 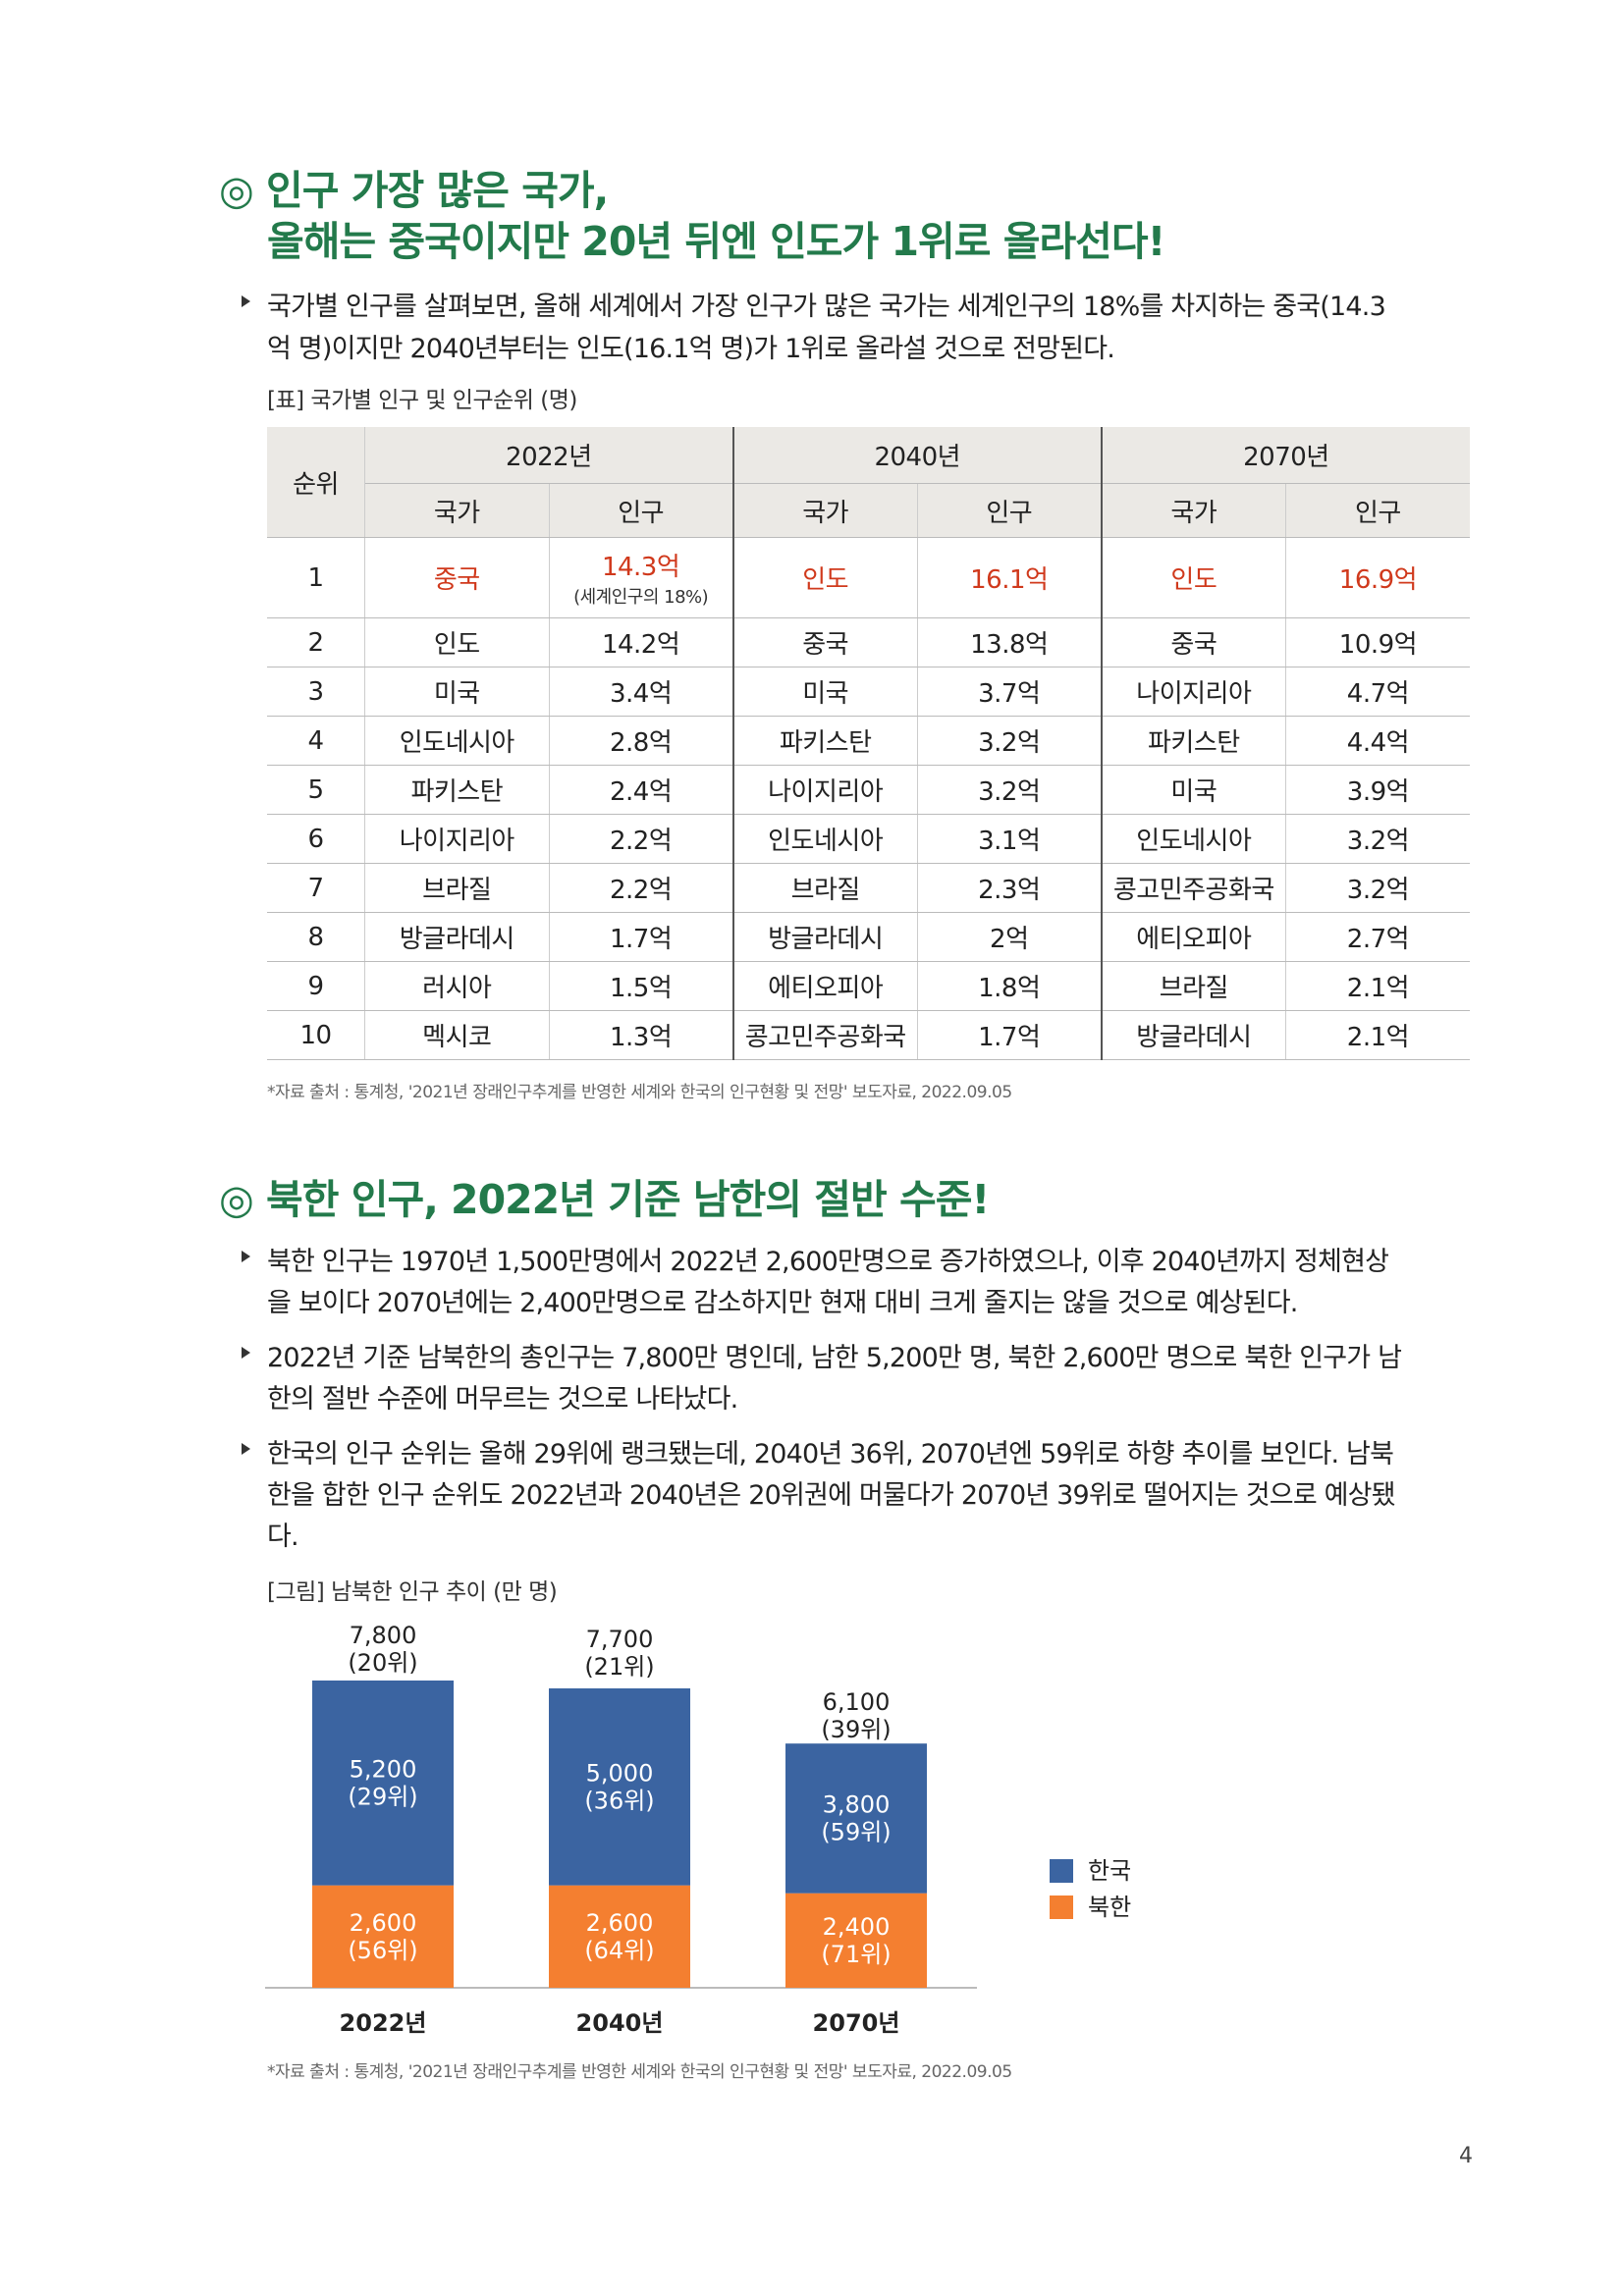 What do you see at coordinates (502, 1399) in the screenshot?
I see `paragraph-line: 한의 절반 수준에 머무르는 것으로 나타났다.` at bounding box center [502, 1399].